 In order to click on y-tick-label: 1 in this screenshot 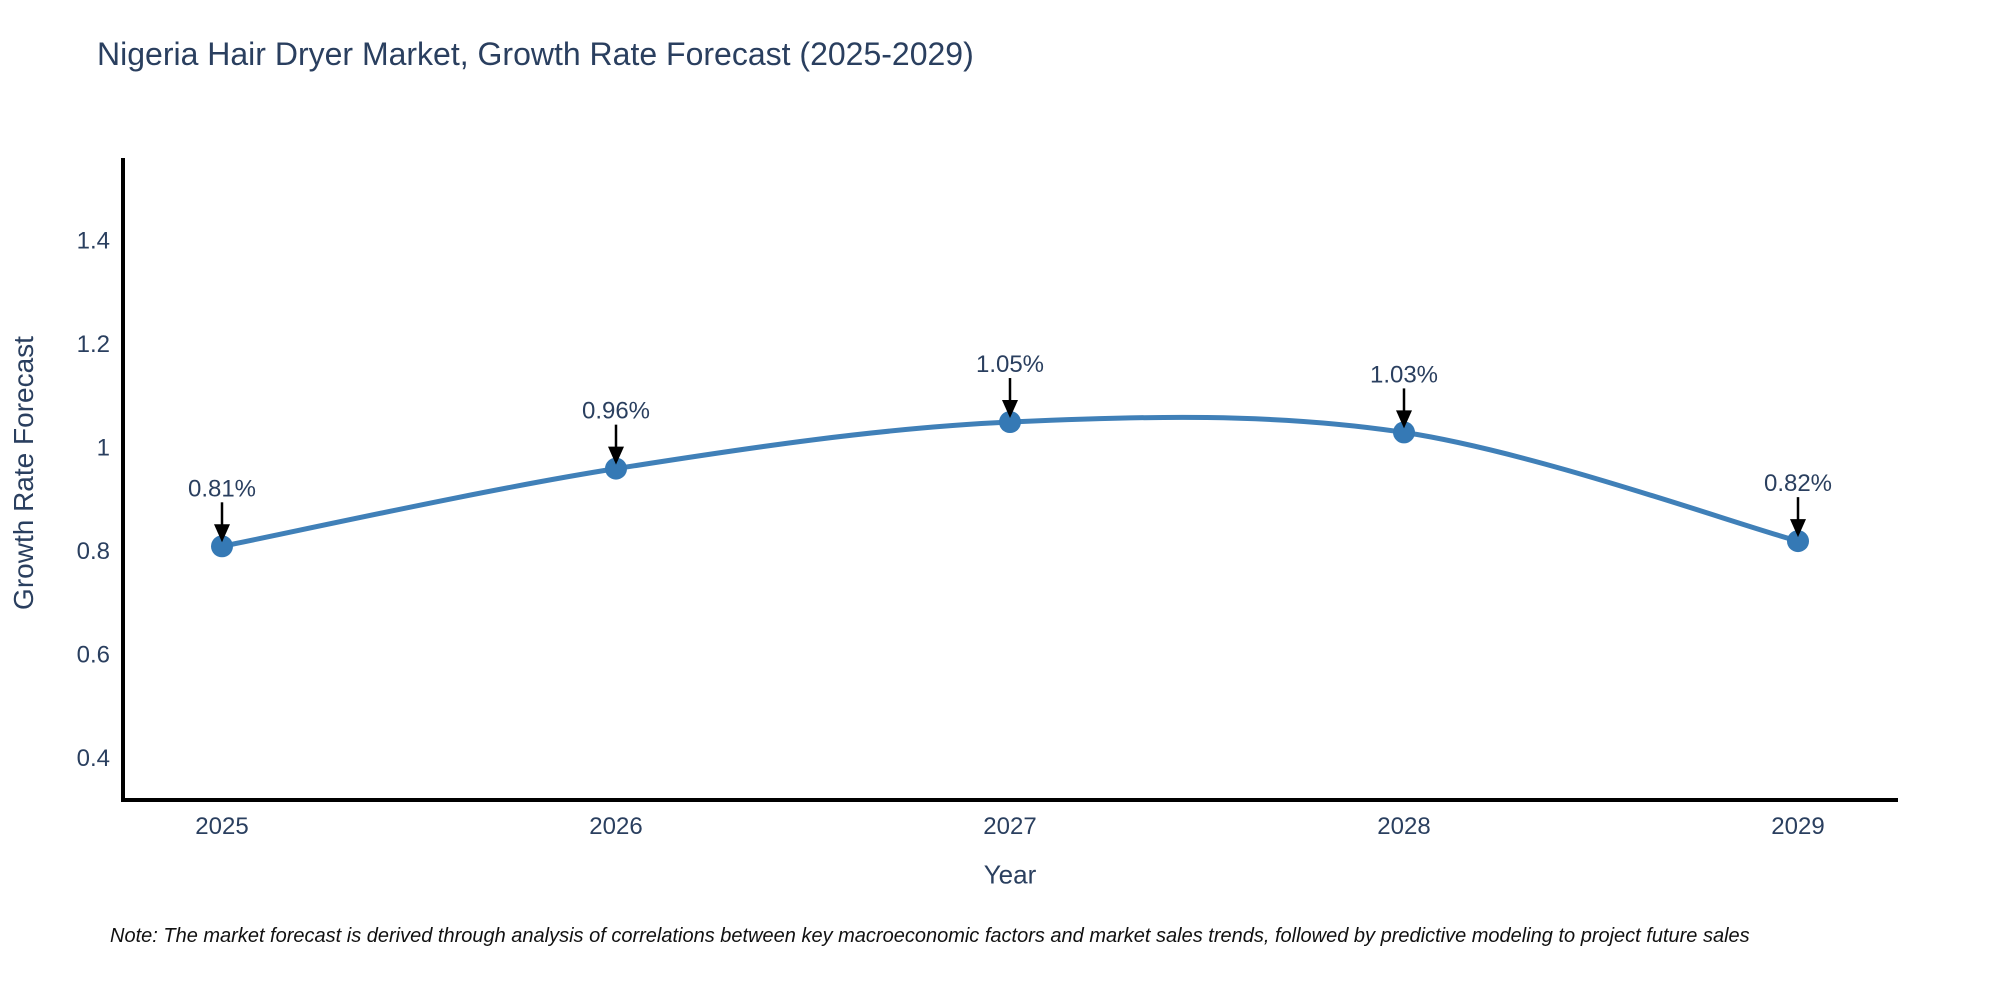, I will do `click(103, 447)`.